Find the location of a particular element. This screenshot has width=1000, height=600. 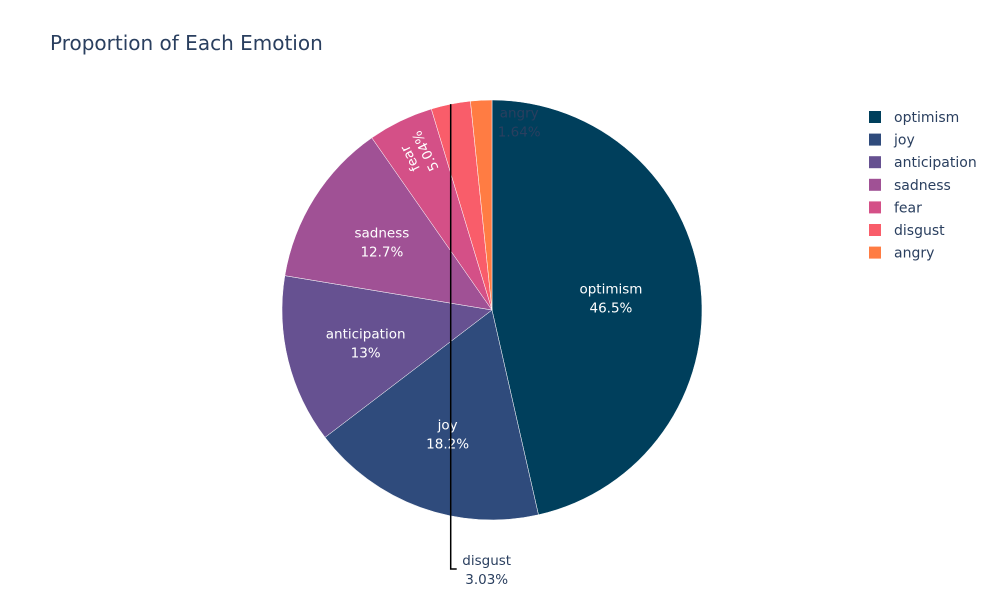

chart-title: Proportion of Each Emotion is located at coordinates (186, 43).